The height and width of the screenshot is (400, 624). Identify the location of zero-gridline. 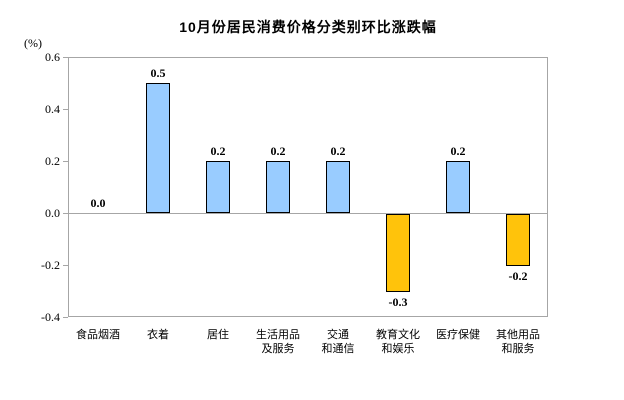
(308, 213).